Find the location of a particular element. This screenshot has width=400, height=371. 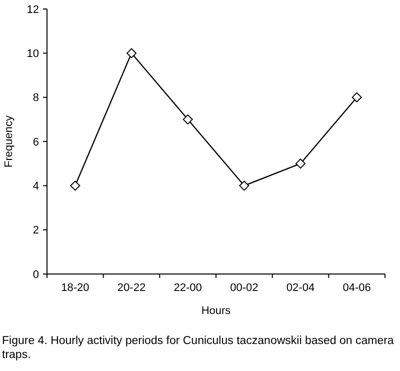

y-axis-title: Frequency is located at coordinates (9, 141).